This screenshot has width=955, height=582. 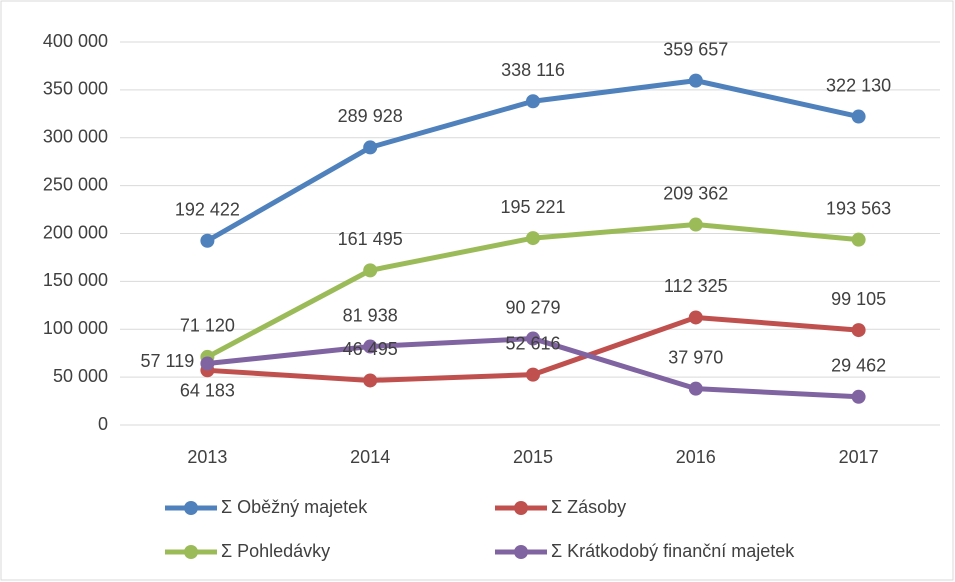 I want to click on data-label: 209 362, so click(x=695, y=193).